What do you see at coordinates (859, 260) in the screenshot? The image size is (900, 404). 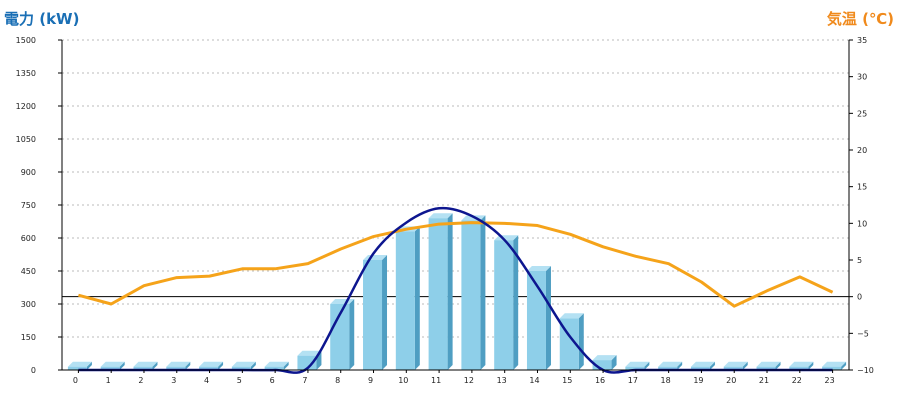 I see `right-tick-label: 5` at bounding box center [859, 260].